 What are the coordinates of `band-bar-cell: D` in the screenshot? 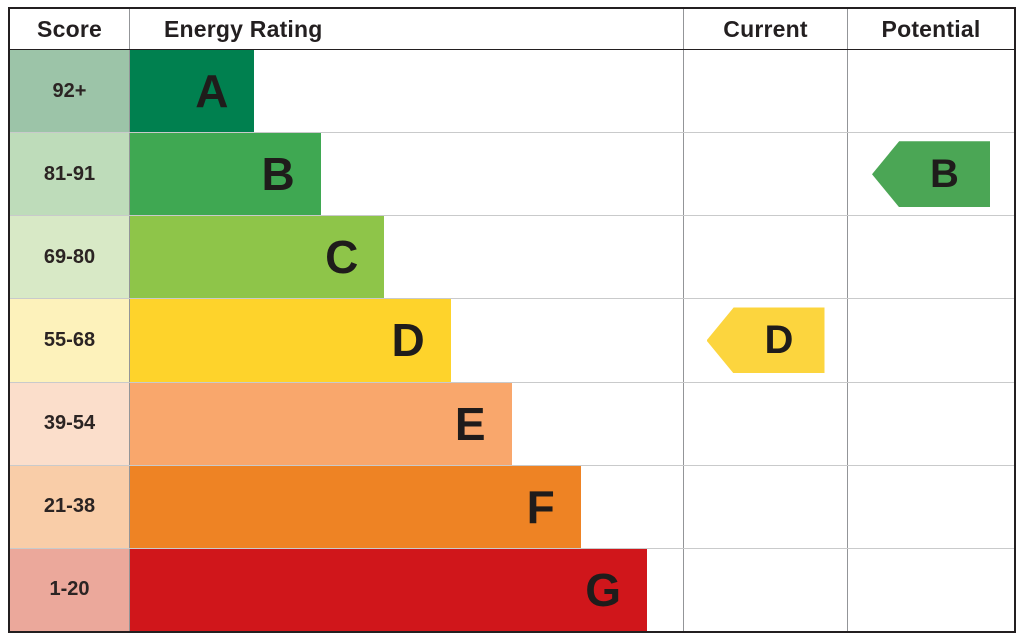 It's located at (407, 340).